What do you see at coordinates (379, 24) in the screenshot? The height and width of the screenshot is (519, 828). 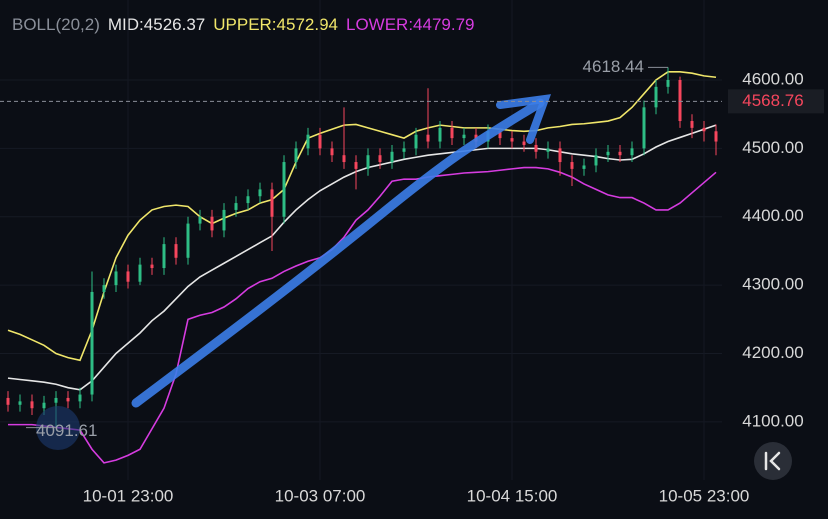 I see `header-part: LOWER:` at bounding box center [379, 24].